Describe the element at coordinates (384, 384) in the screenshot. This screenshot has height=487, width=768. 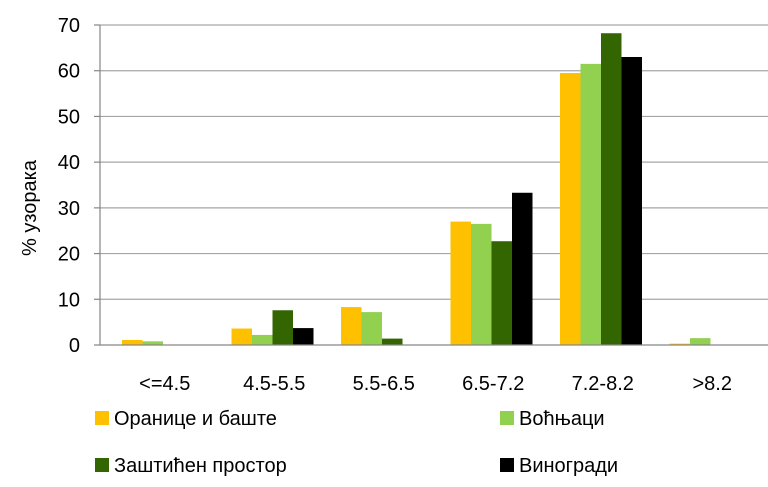
I see `x-tick-label: 5.5-6.5` at that location.